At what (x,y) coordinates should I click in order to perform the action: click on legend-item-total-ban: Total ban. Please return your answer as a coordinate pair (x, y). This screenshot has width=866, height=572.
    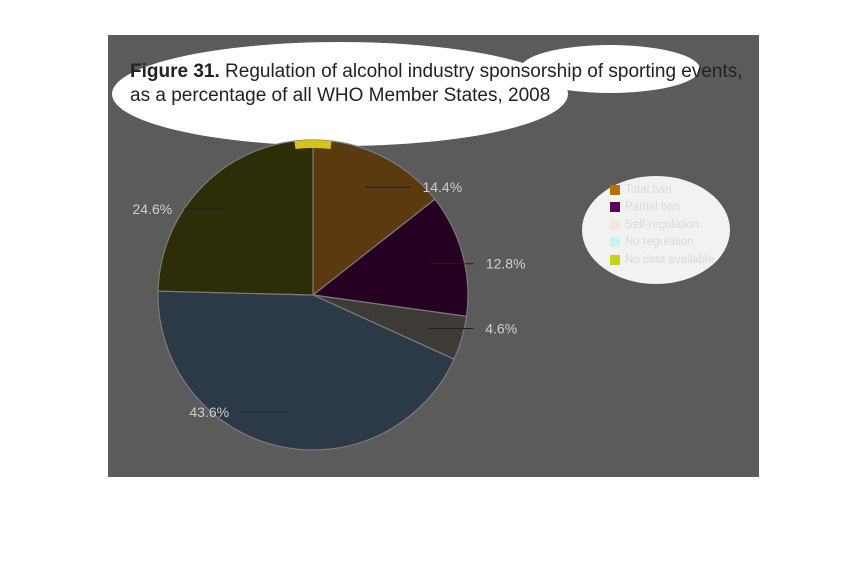
    Looking at the image, I should click on (662, 190).